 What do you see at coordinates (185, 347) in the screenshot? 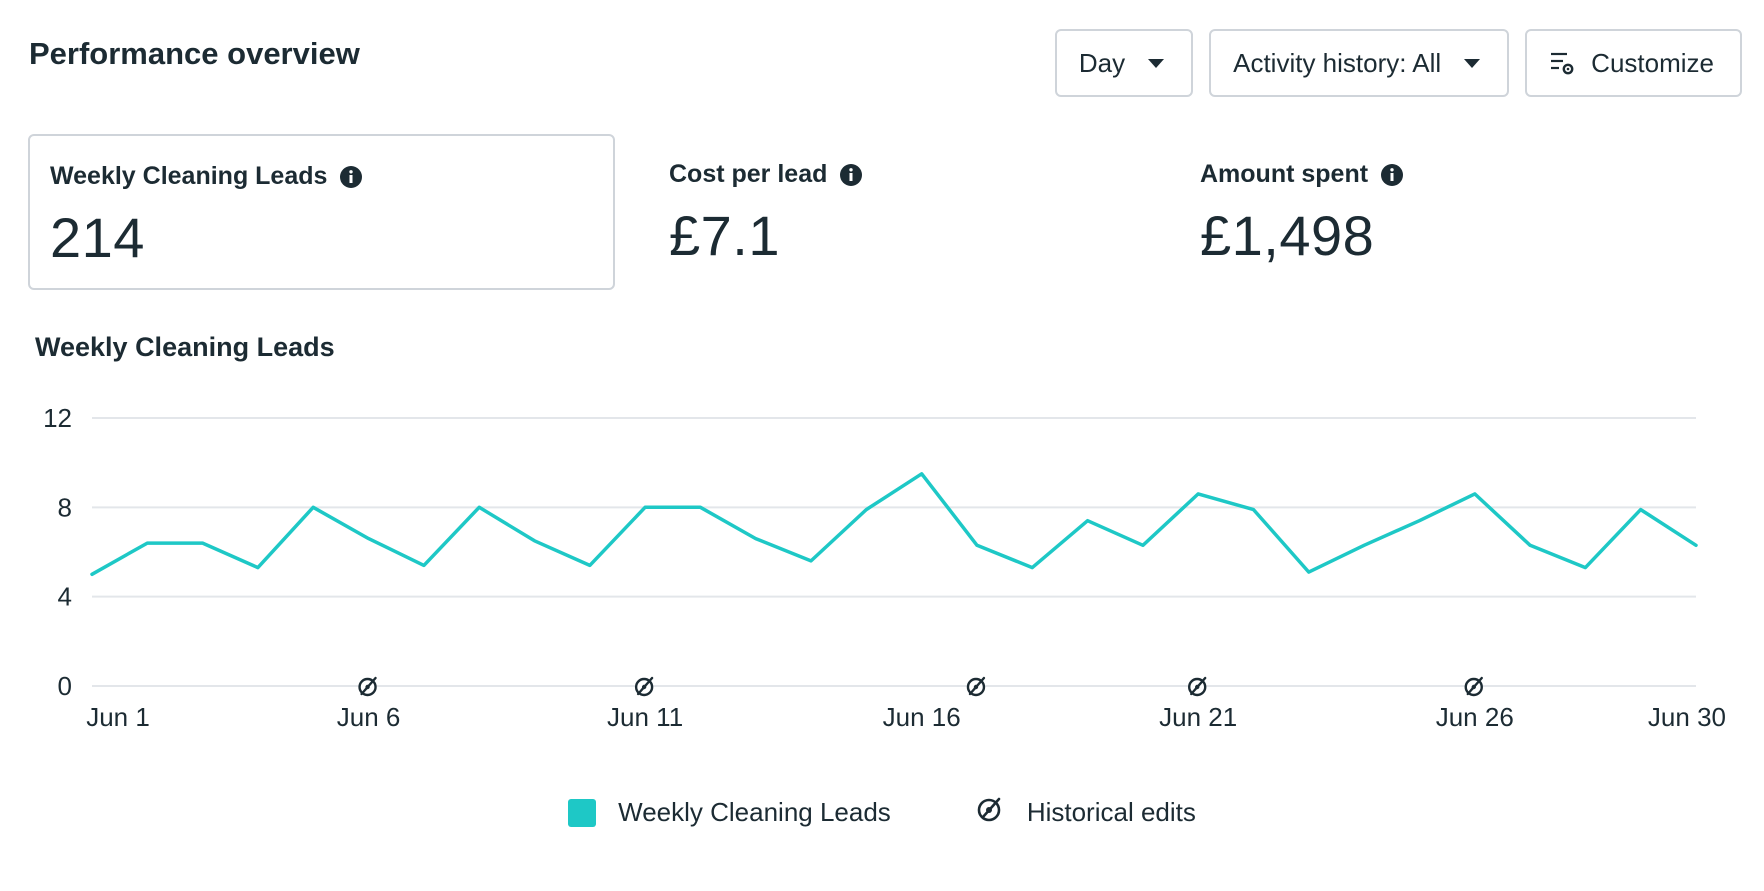
I see `chart-title: Weekly Cleaning Leads` at bounding box center [185, 347].